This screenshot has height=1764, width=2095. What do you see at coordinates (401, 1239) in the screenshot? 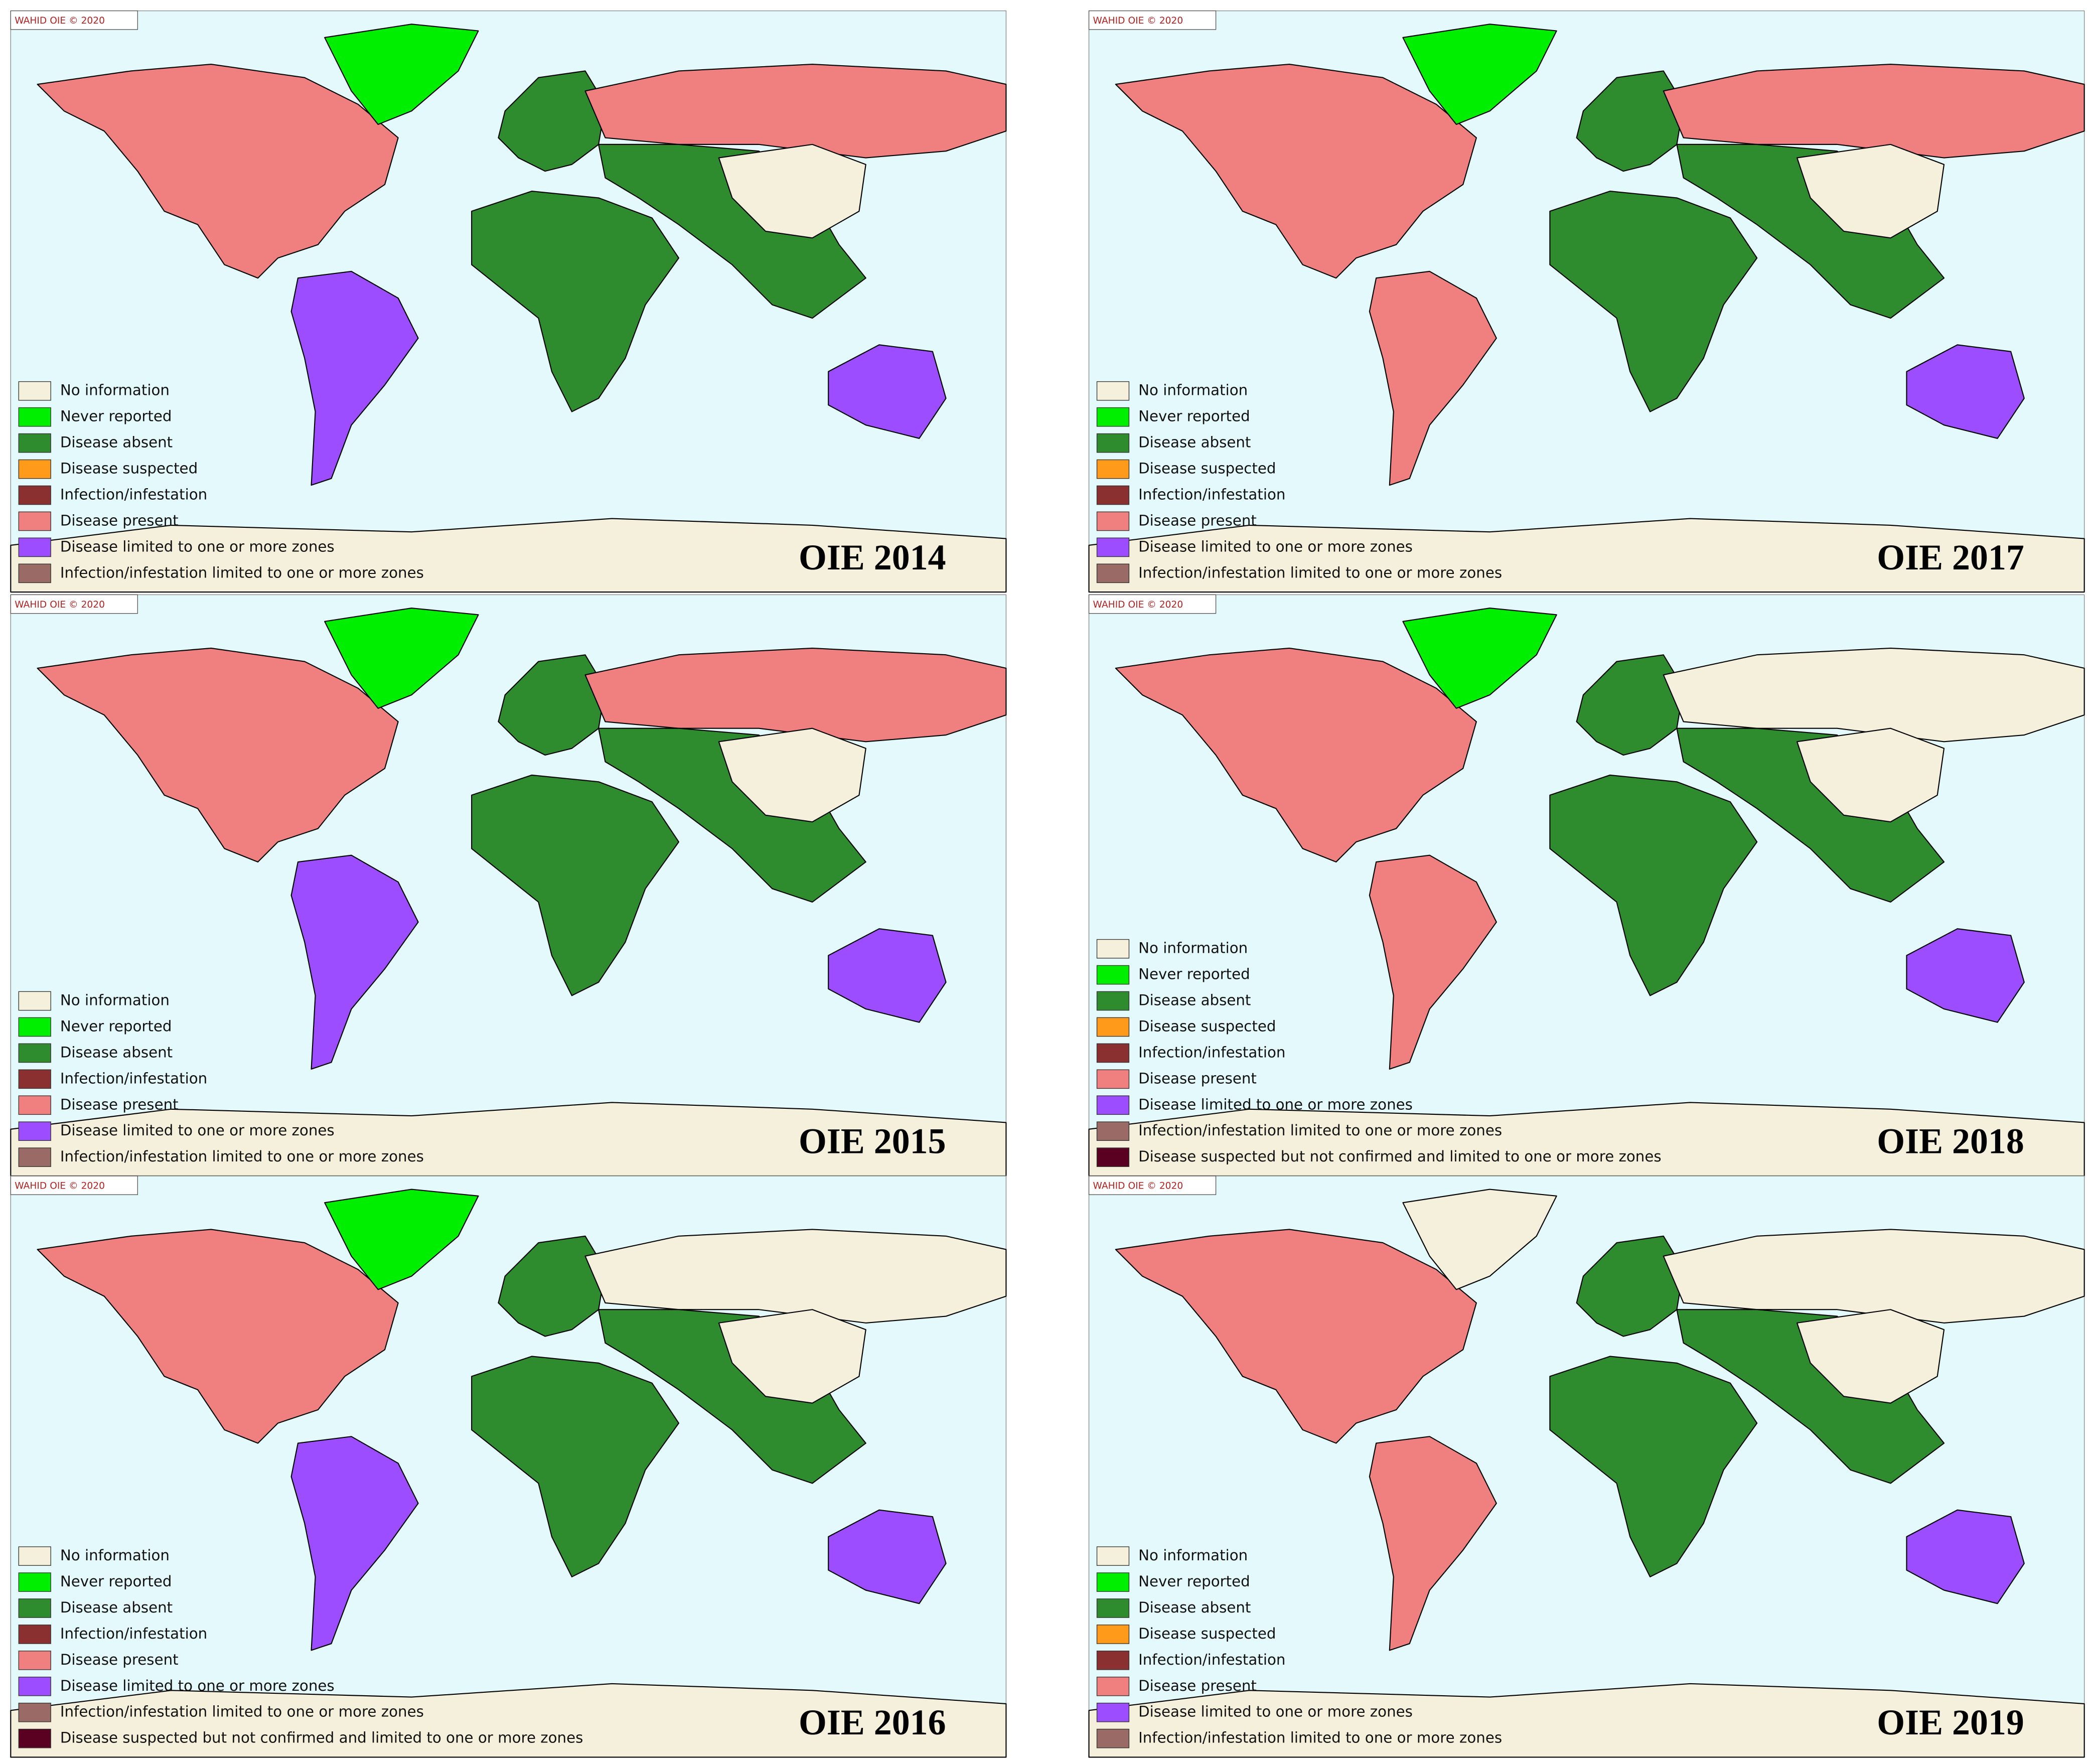
I see `land-greenland` at bounding box center [401, 1239].